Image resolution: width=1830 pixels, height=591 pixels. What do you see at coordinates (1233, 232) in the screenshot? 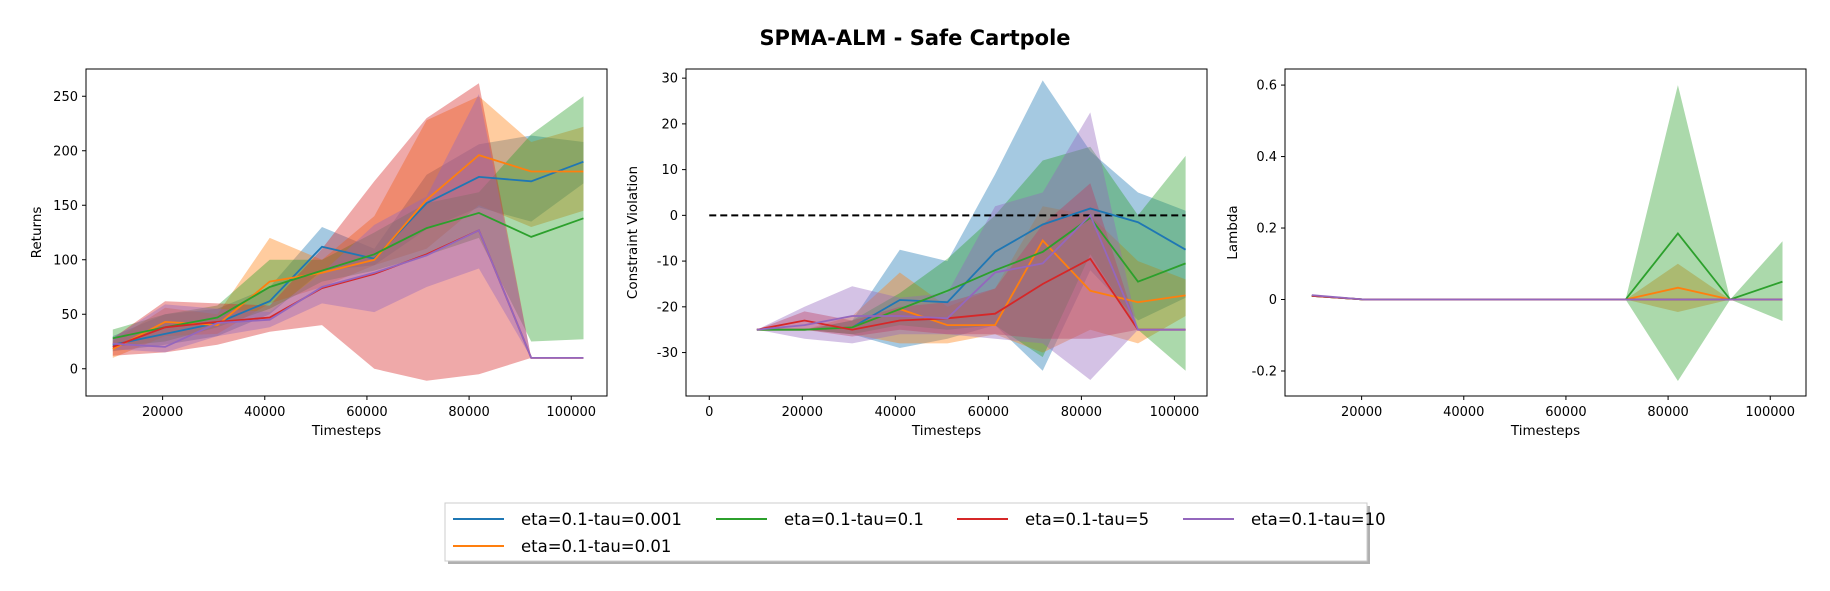
I see `y-axis-label: Lambda` at bounding box center [1233, 232].